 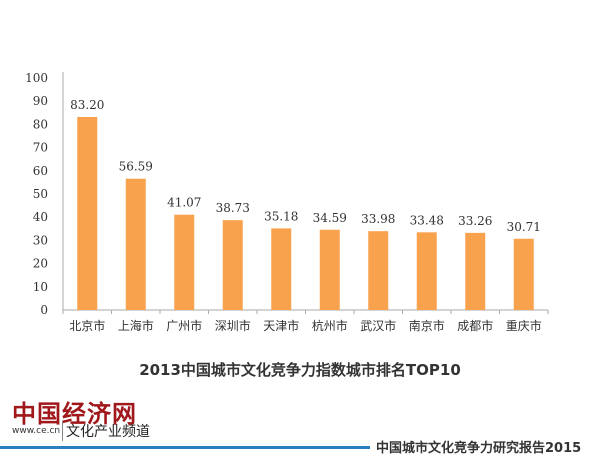 What do you see at coordinates (87, 105) in the screenshot?
I see `data-label: 83.20` at bounding box center [87, 105].